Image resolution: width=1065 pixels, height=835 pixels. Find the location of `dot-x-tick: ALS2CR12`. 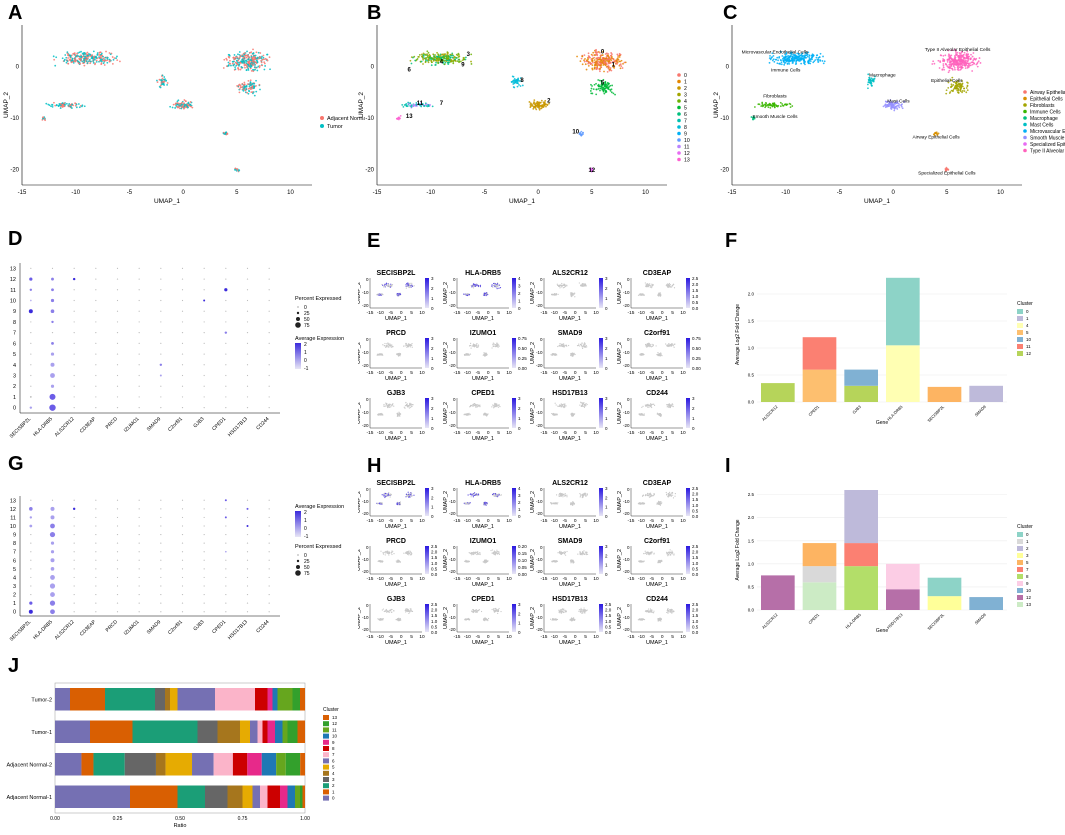

dot-x-tick: ALS2CR12 is located at coordinates (65, 630).